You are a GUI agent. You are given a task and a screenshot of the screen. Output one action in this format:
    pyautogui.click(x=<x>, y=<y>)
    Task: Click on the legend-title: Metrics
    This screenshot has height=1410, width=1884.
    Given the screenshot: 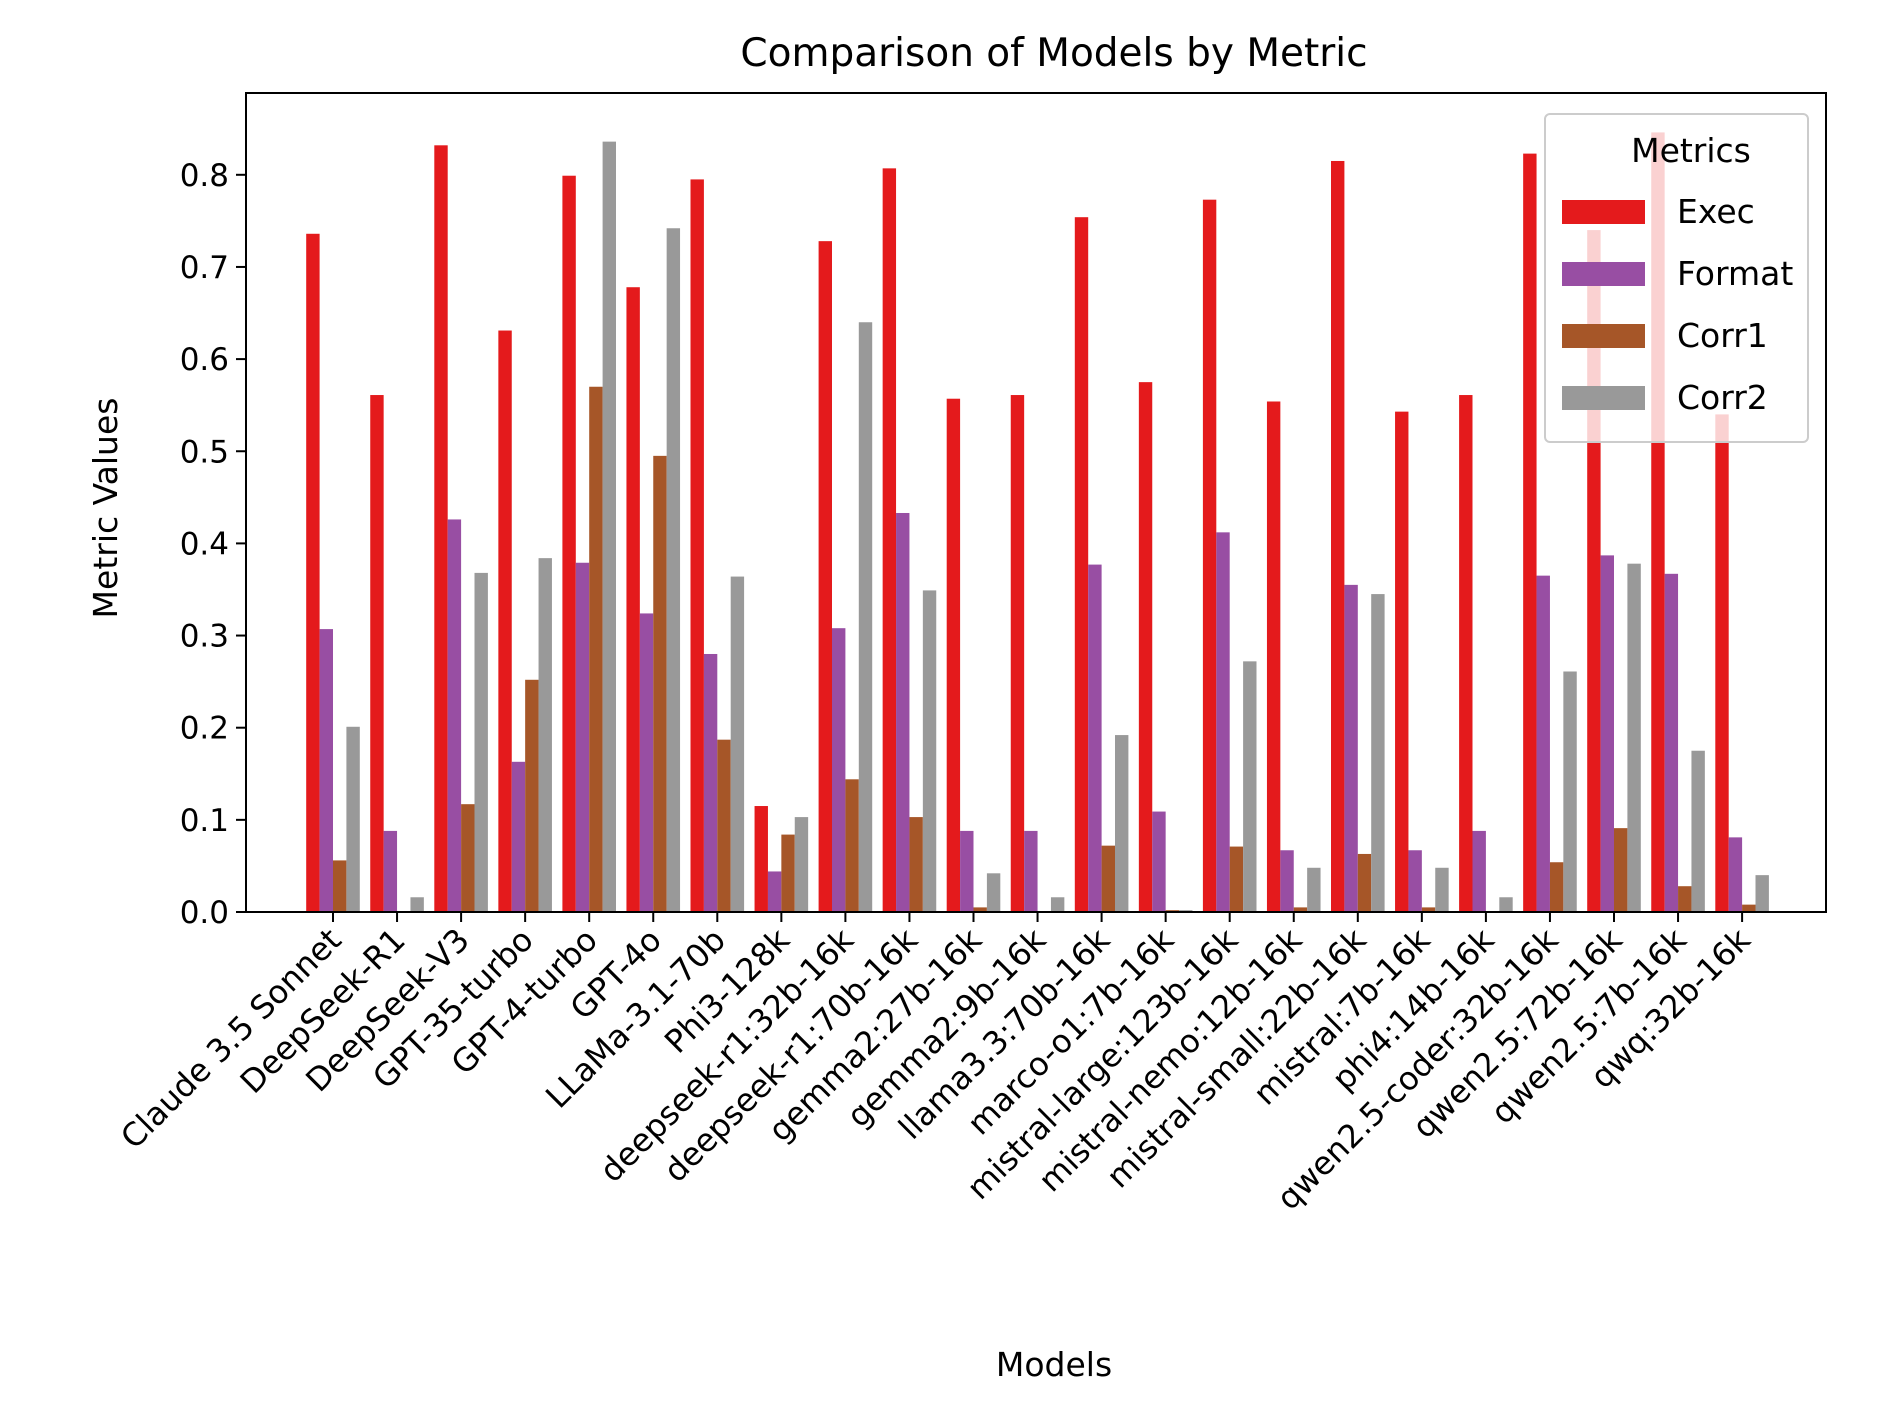 What is the action you would take?
    pyautogui.click(x=1691, y=150)
    